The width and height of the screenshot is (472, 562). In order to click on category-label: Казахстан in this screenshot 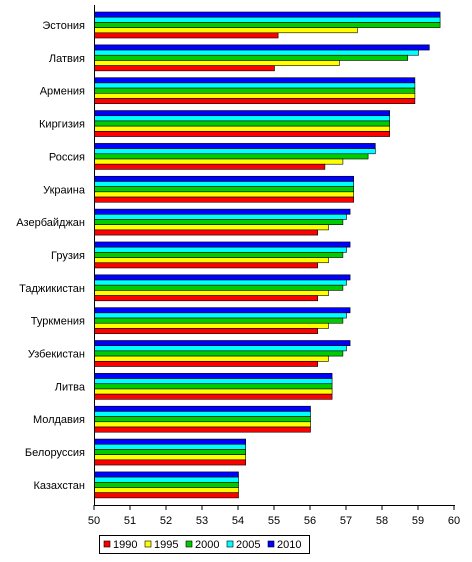, I will do `click(59, 486)`.